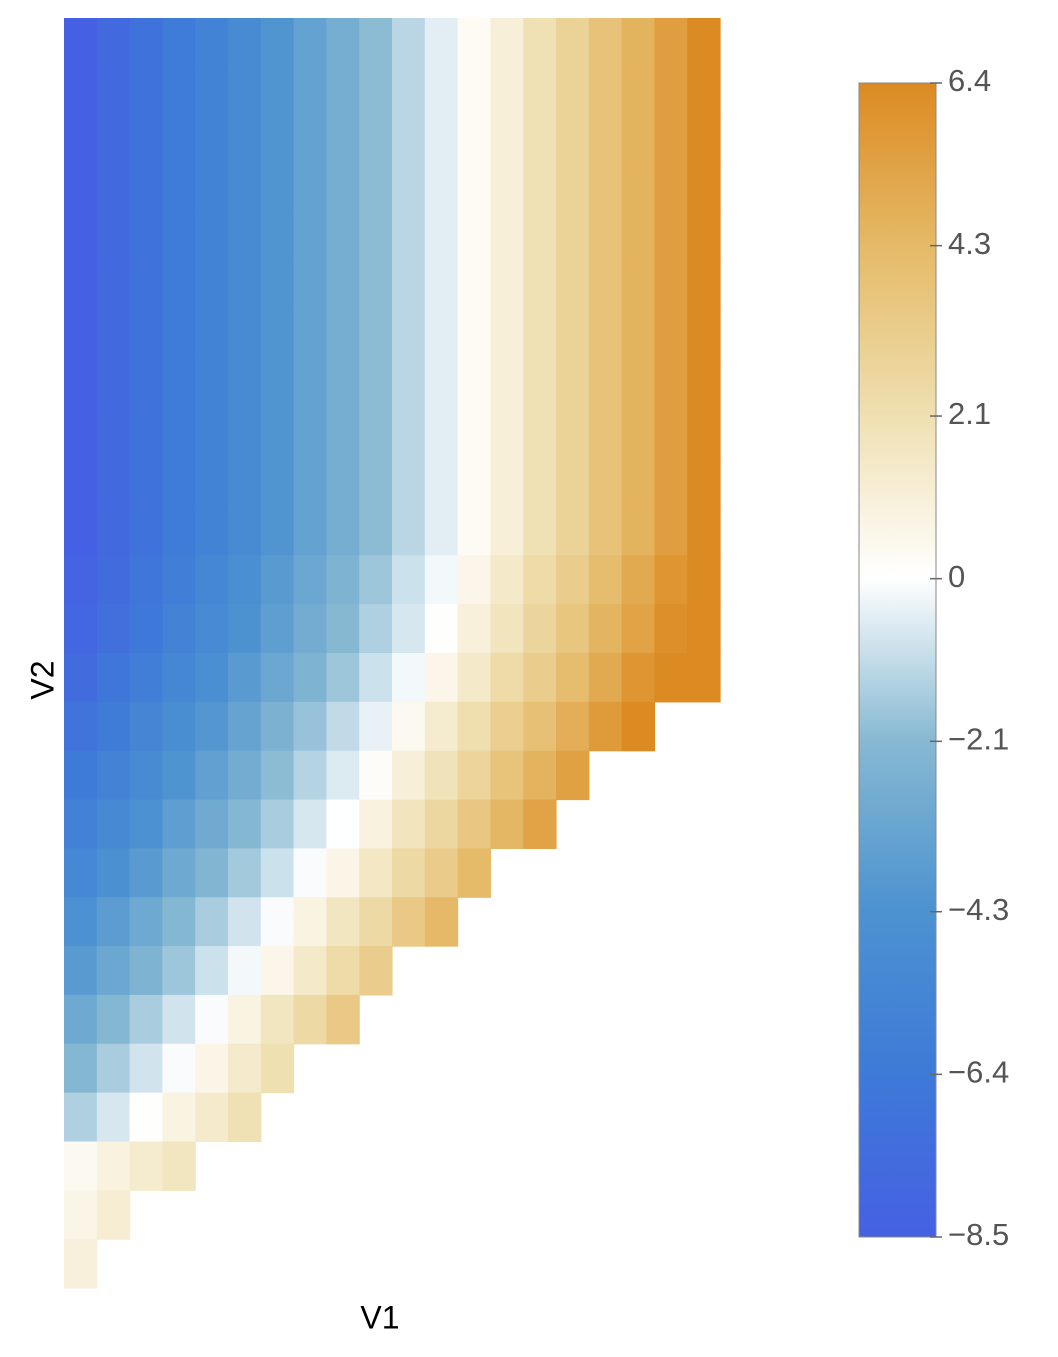 The height and width of the screenshot is (1357, 1058). What do you see at coordinates (978, 909) in the screenshot?
I see `colorbar-tick-label: −4.3` at bounding box center [978, 909].